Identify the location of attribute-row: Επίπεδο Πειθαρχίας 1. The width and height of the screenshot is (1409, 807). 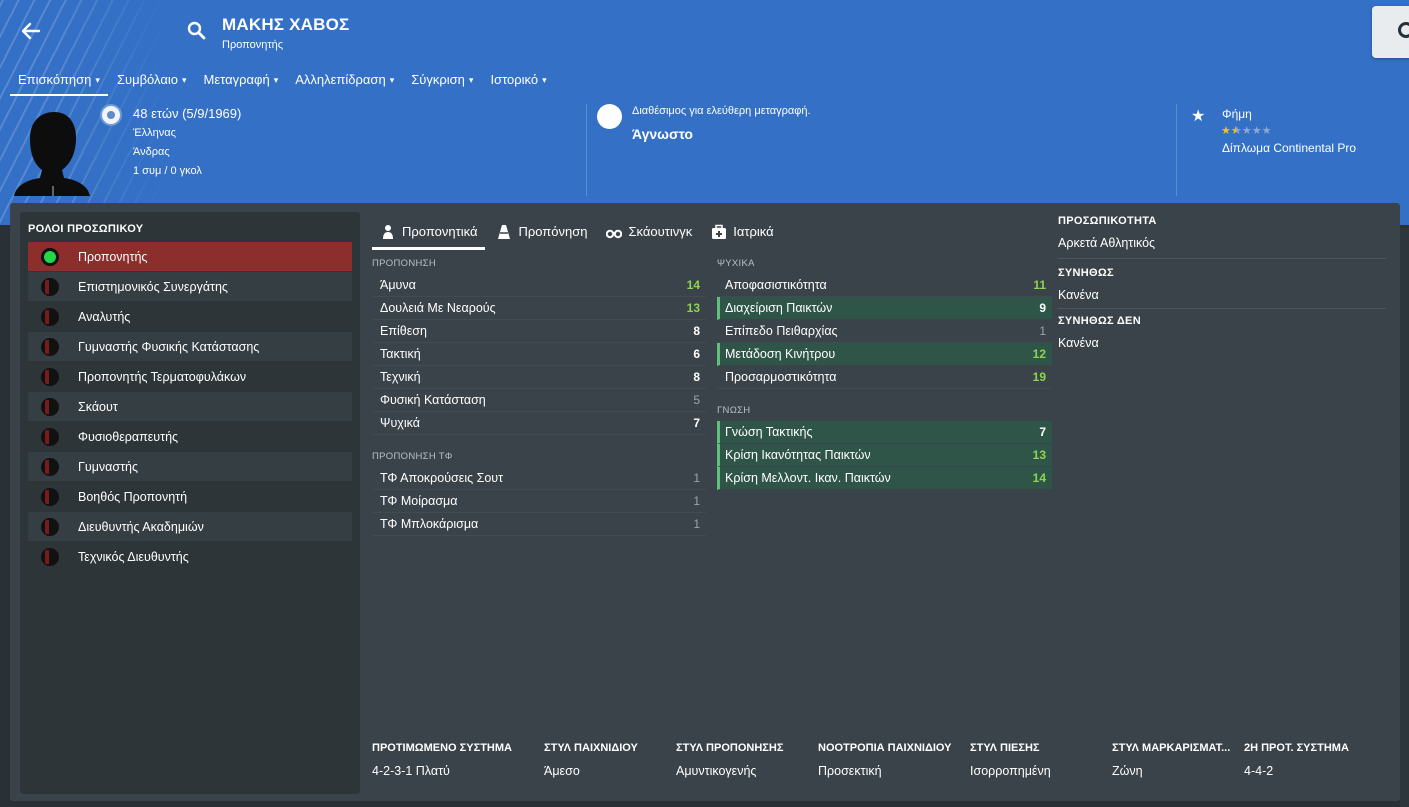
(884, 331).